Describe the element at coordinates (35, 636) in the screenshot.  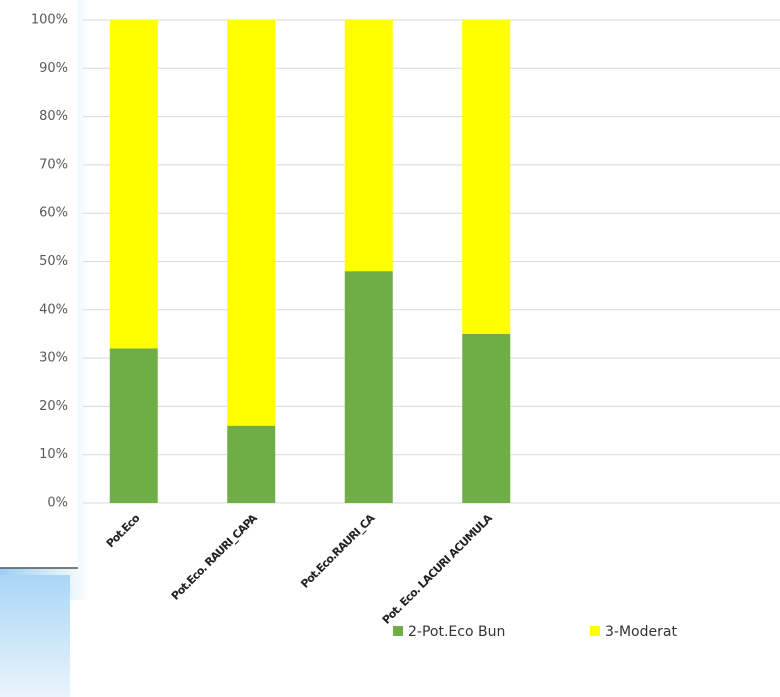
I see `background-glow` at that location.